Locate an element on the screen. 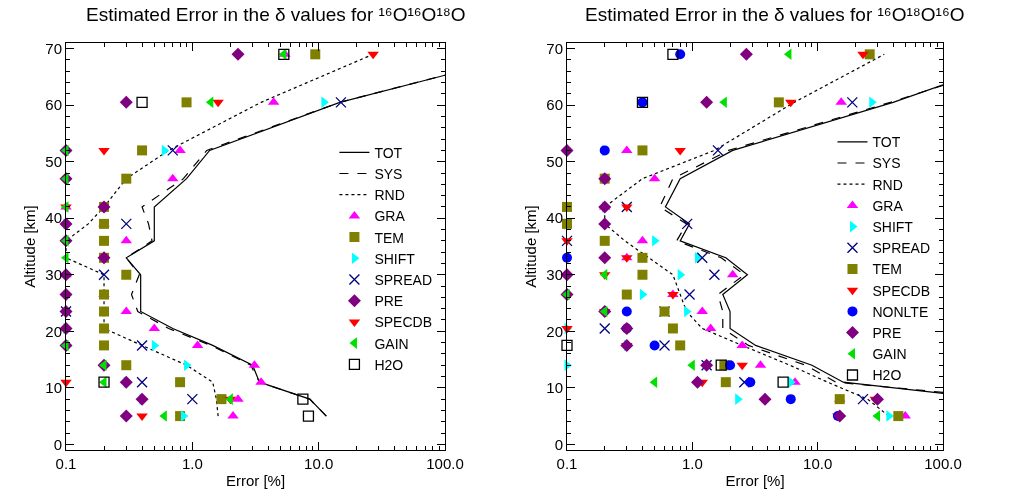 The height and width of the screenshot is (496, 1022). legend-label: NONLTE is located at coordinates (900, 311).